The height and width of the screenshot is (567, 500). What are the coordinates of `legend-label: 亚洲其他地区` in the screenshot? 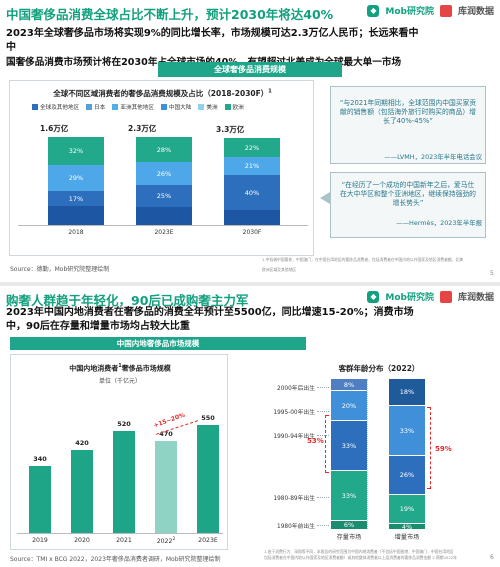 It's located at (137, 108).